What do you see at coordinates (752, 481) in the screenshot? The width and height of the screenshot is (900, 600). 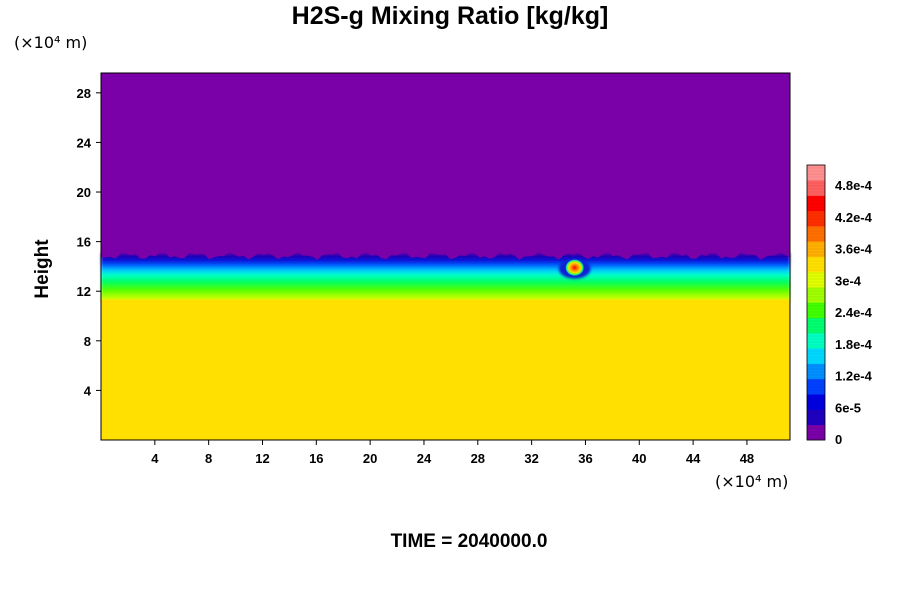 I see `x-unit-label: (×10⁴ m)` at bounding box center [752, 481].